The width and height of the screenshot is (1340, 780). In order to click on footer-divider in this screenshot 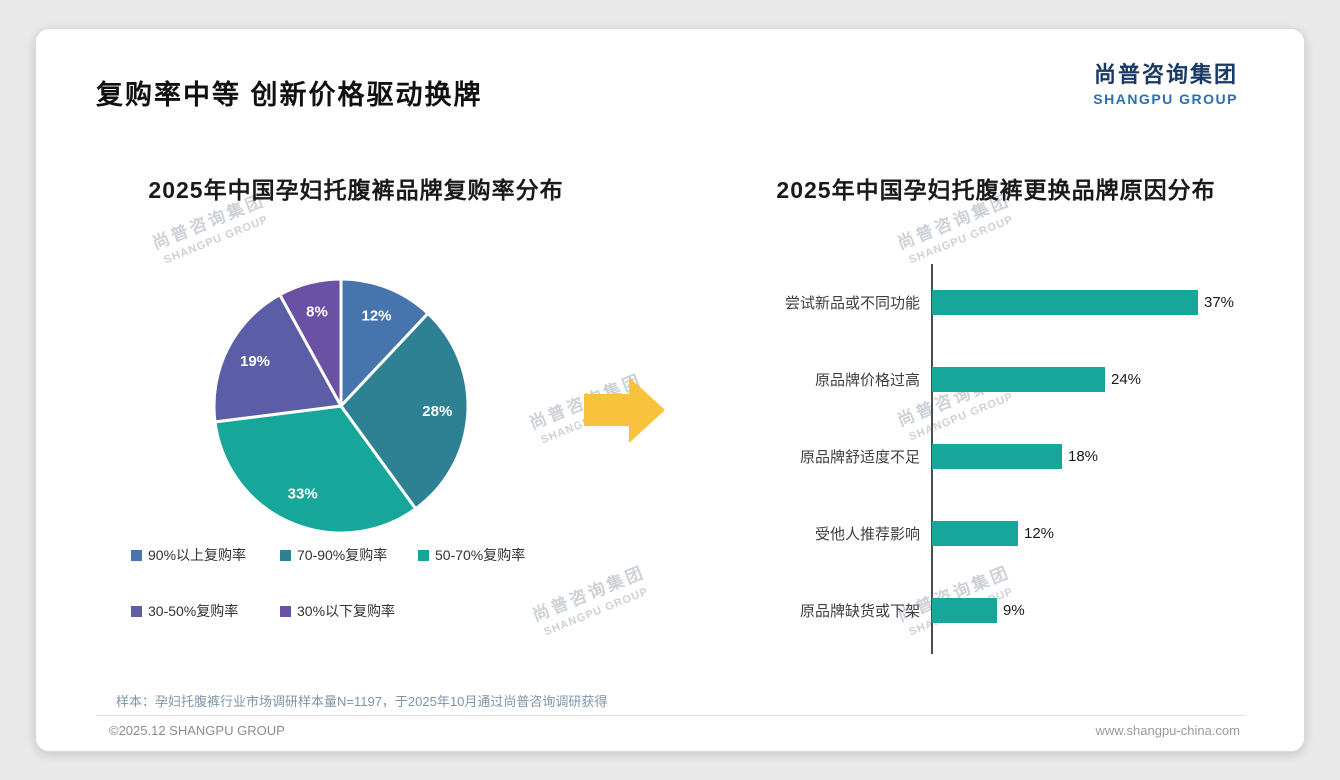, I will do `click(671, 715)`.